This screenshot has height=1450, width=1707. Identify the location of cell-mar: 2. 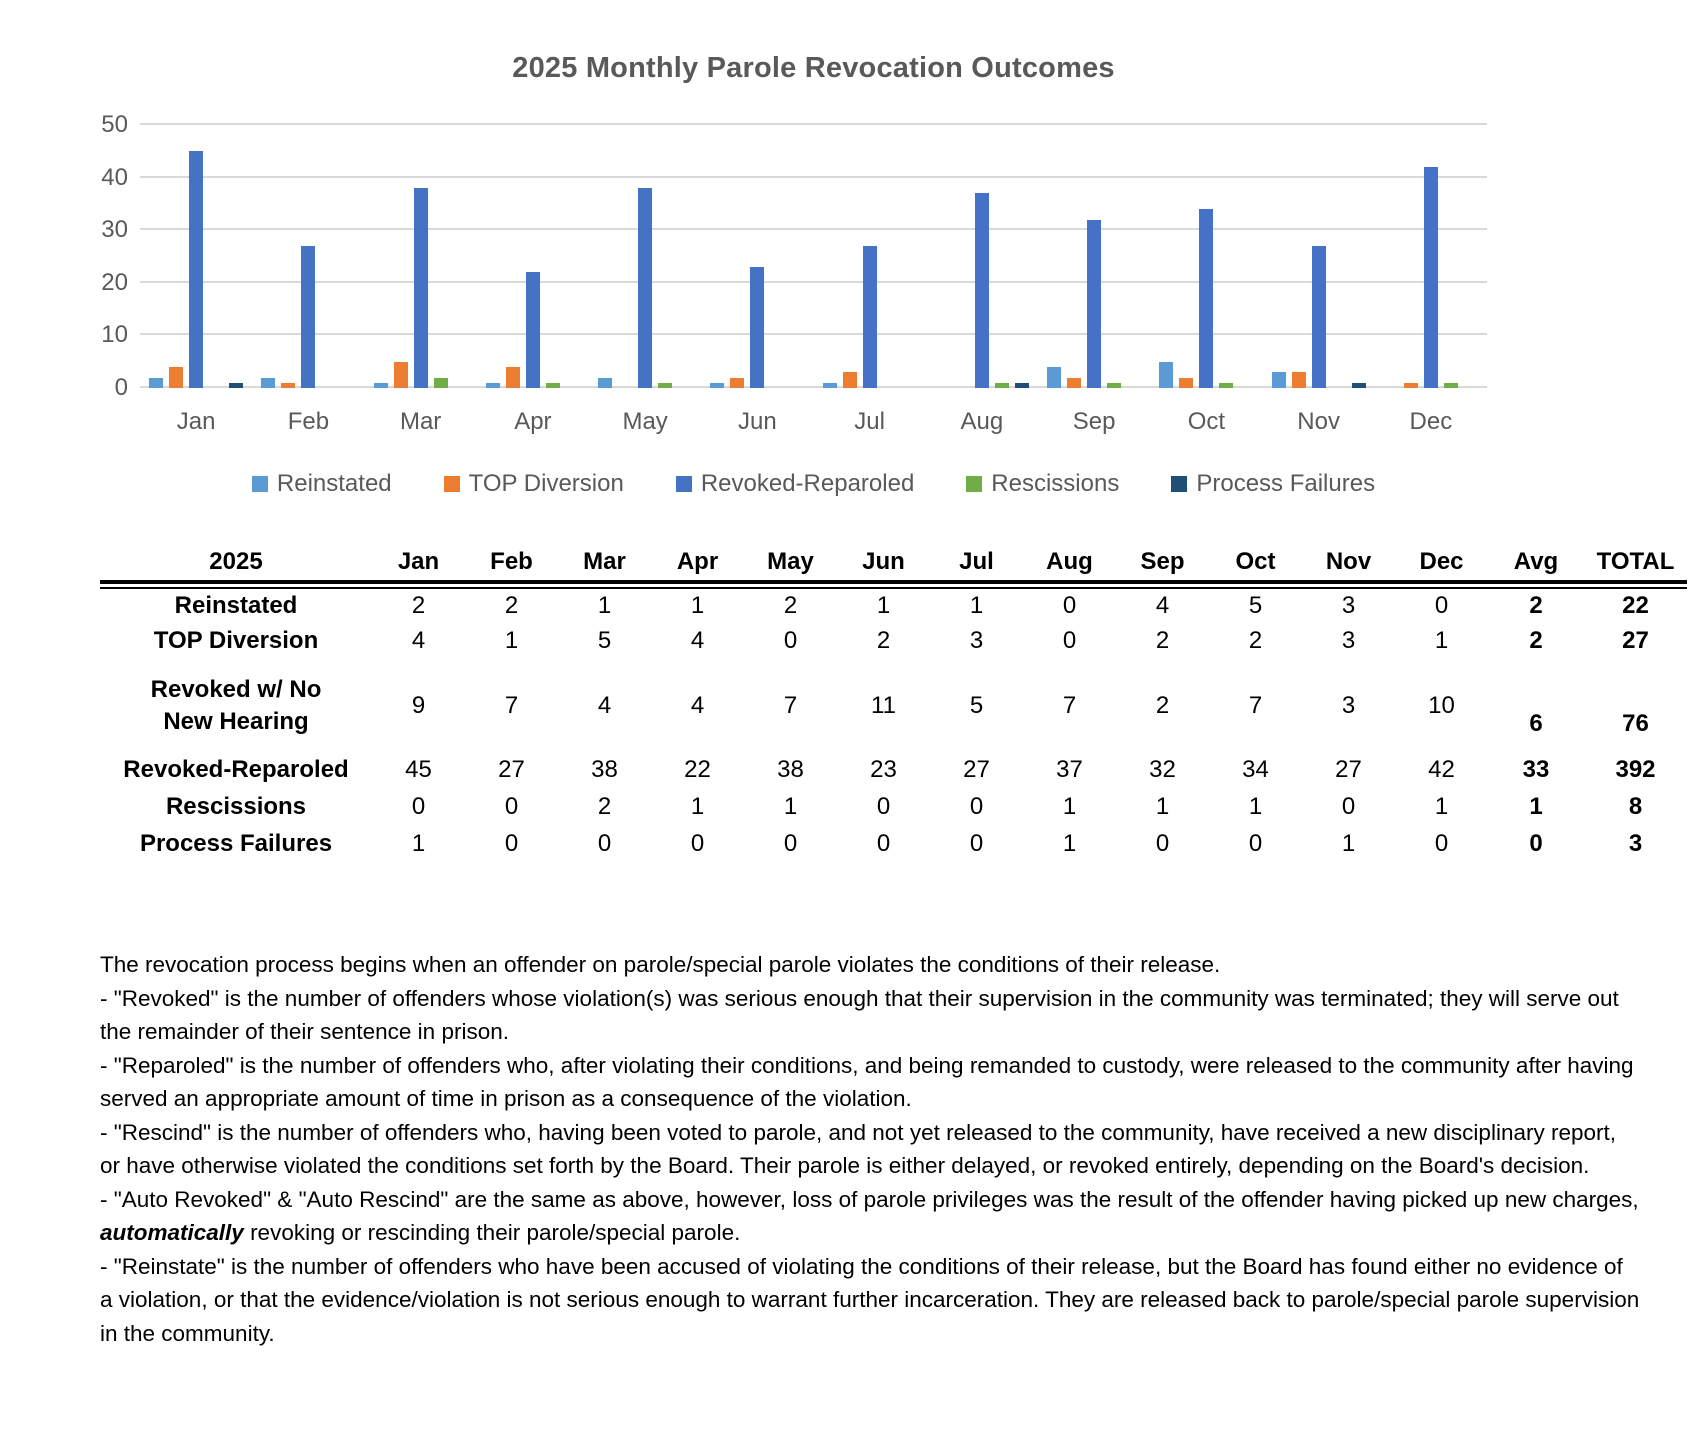
(604, 806).